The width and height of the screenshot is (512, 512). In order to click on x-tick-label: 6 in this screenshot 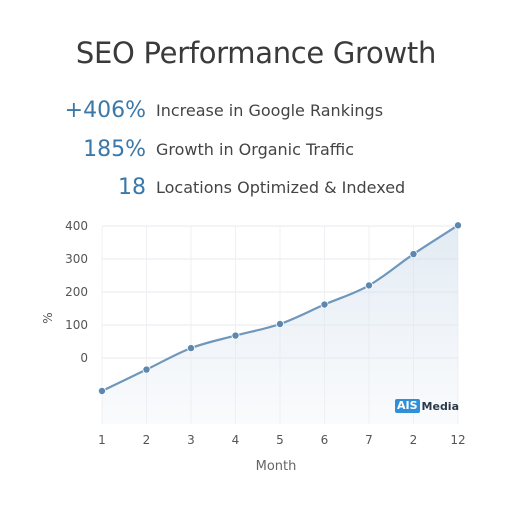, I will do `click(325, 440)`.